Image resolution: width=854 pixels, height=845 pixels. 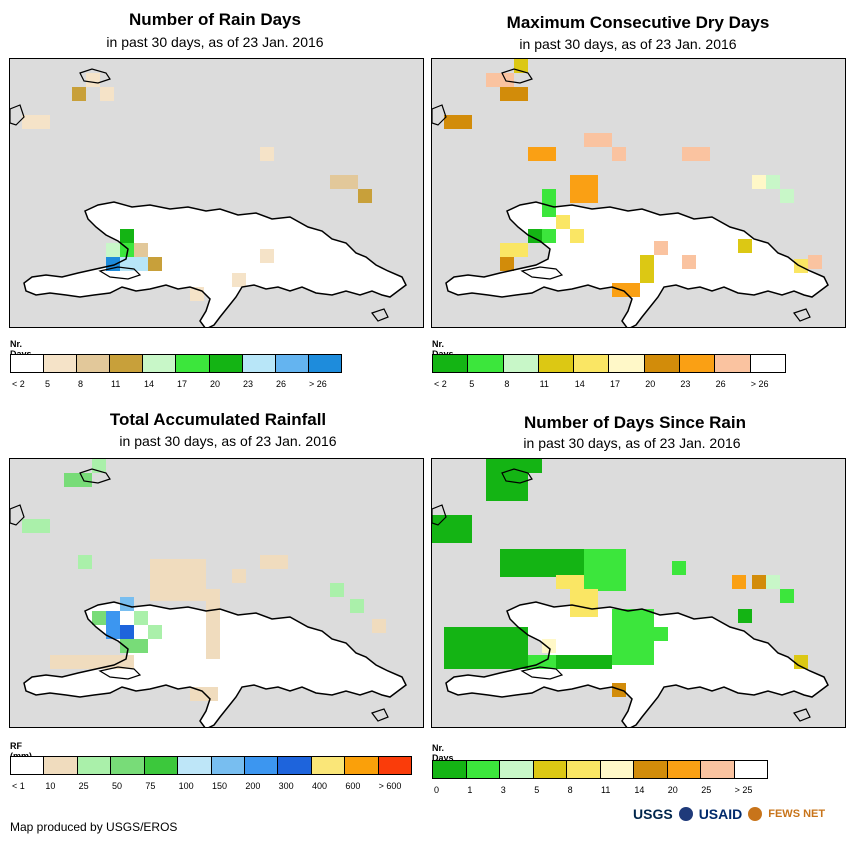 I want to click on legend-label: < 1, so click(x=18, y=786).